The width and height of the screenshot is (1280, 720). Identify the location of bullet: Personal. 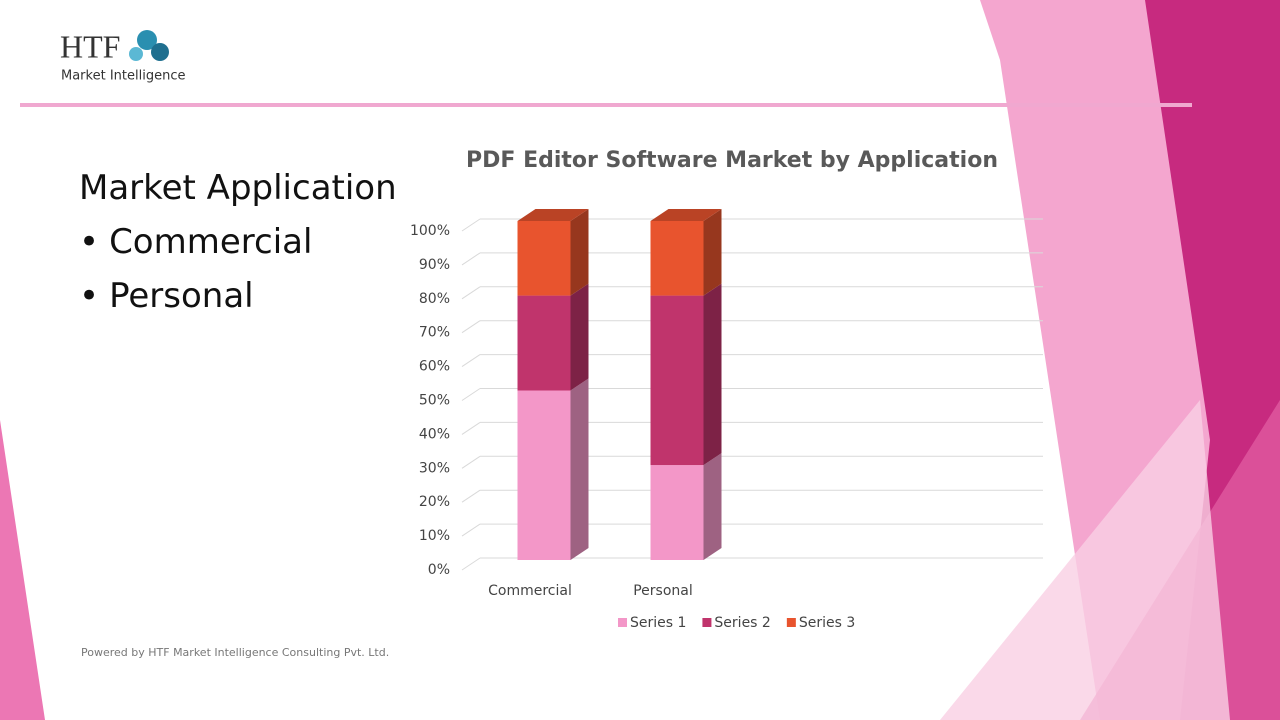
(166, 296).